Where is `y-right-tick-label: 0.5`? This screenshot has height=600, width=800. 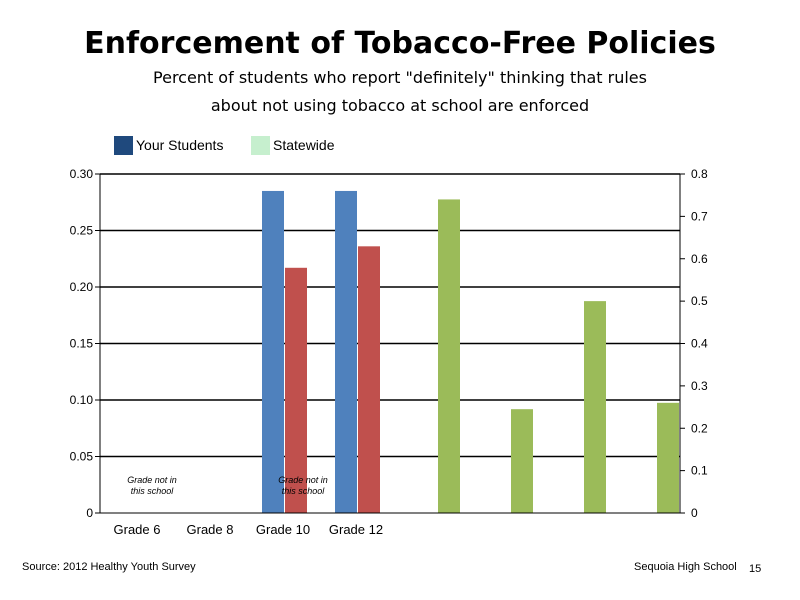
y-right-tick-label: 0.5 is located at coordinates (699, 301).